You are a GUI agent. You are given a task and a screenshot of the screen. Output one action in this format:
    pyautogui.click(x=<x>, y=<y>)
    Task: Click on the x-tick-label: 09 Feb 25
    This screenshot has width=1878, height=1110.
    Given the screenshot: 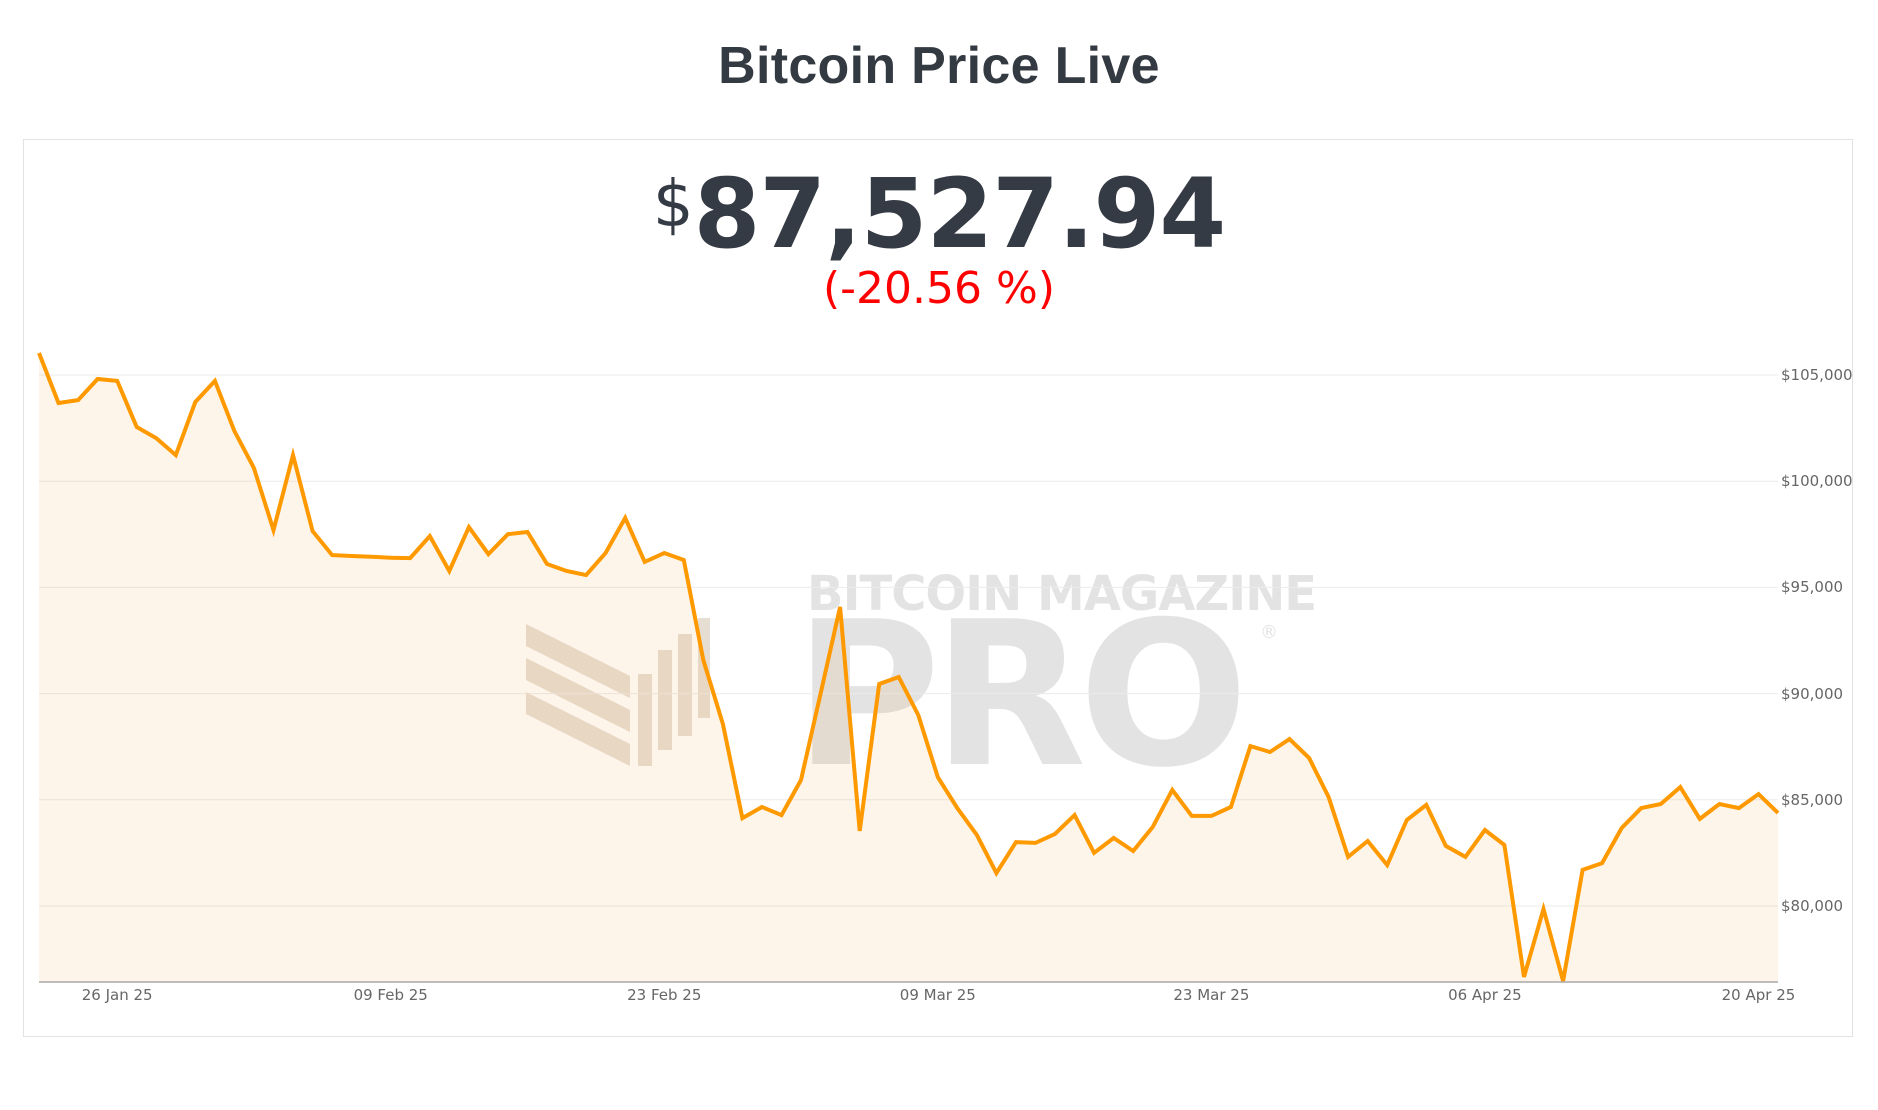 What is the action you would take?
    pyautogui.click(x=390, y=995)
    